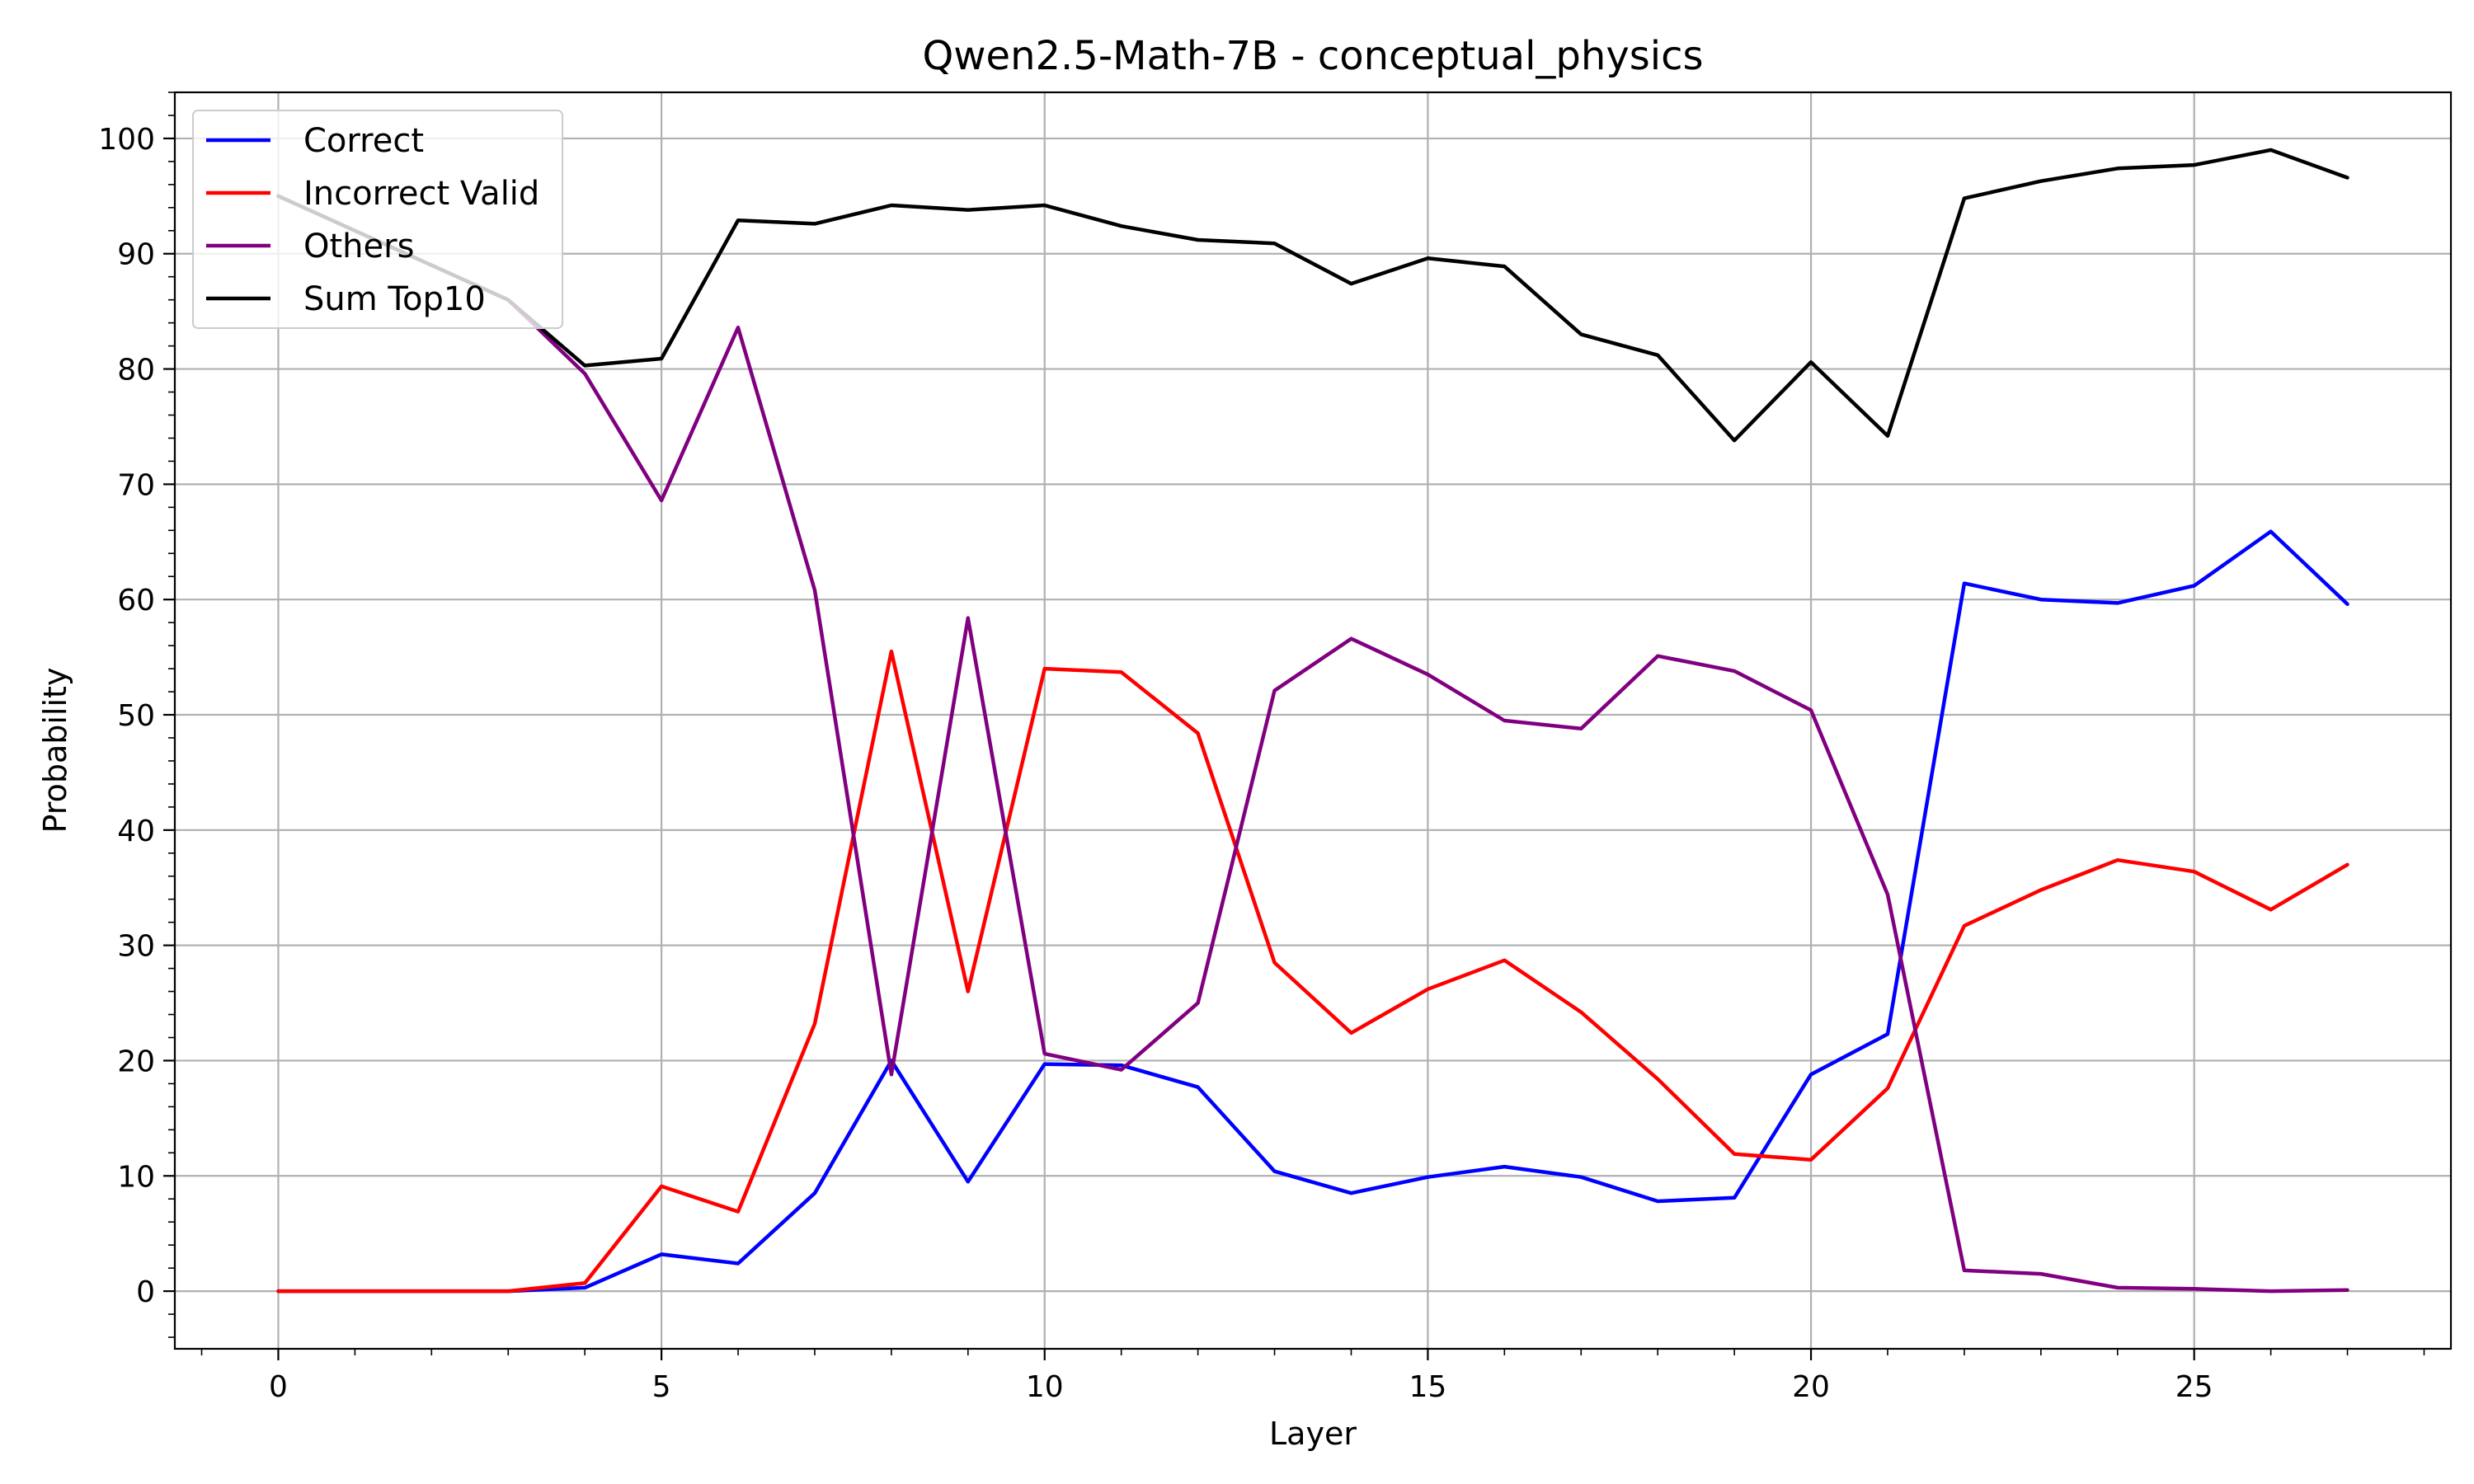  What do you see at coordinates (126, 140) in the screenshot?
I see `y-tick-label: 100` at bounding box center [126, 140].